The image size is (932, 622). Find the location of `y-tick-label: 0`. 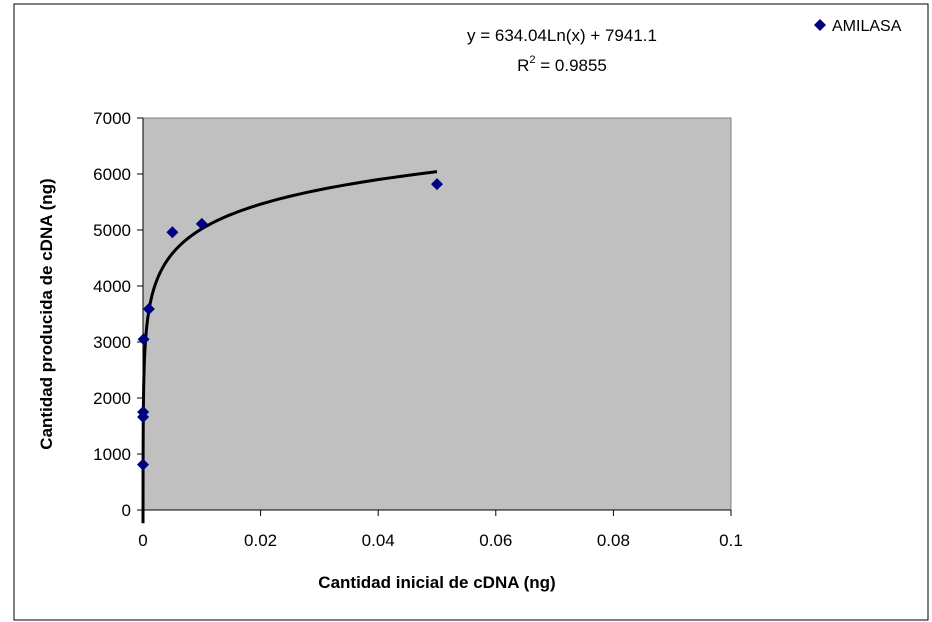

y-tick-label: 0 is located at coordinates (126, 510).